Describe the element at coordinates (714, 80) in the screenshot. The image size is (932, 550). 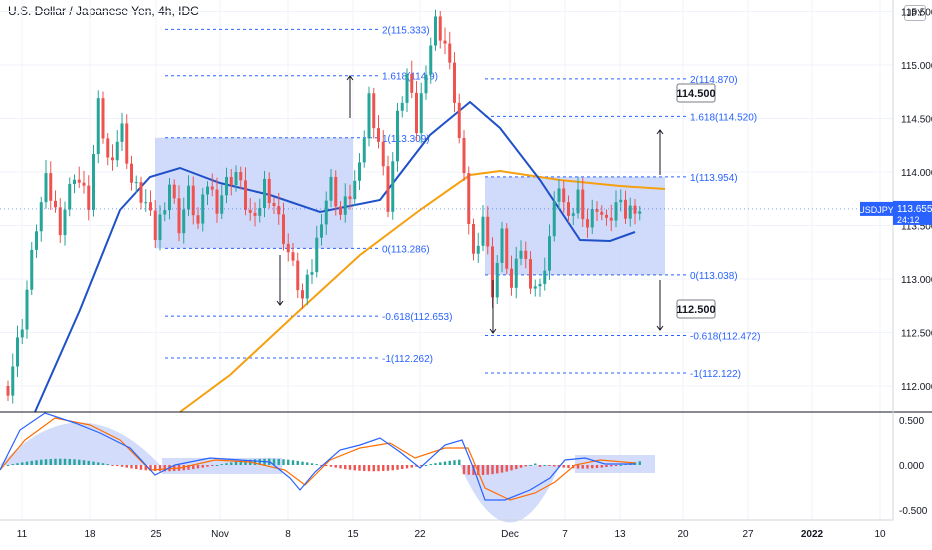
I see `fib-level-label: 2(114.870)` at that location.